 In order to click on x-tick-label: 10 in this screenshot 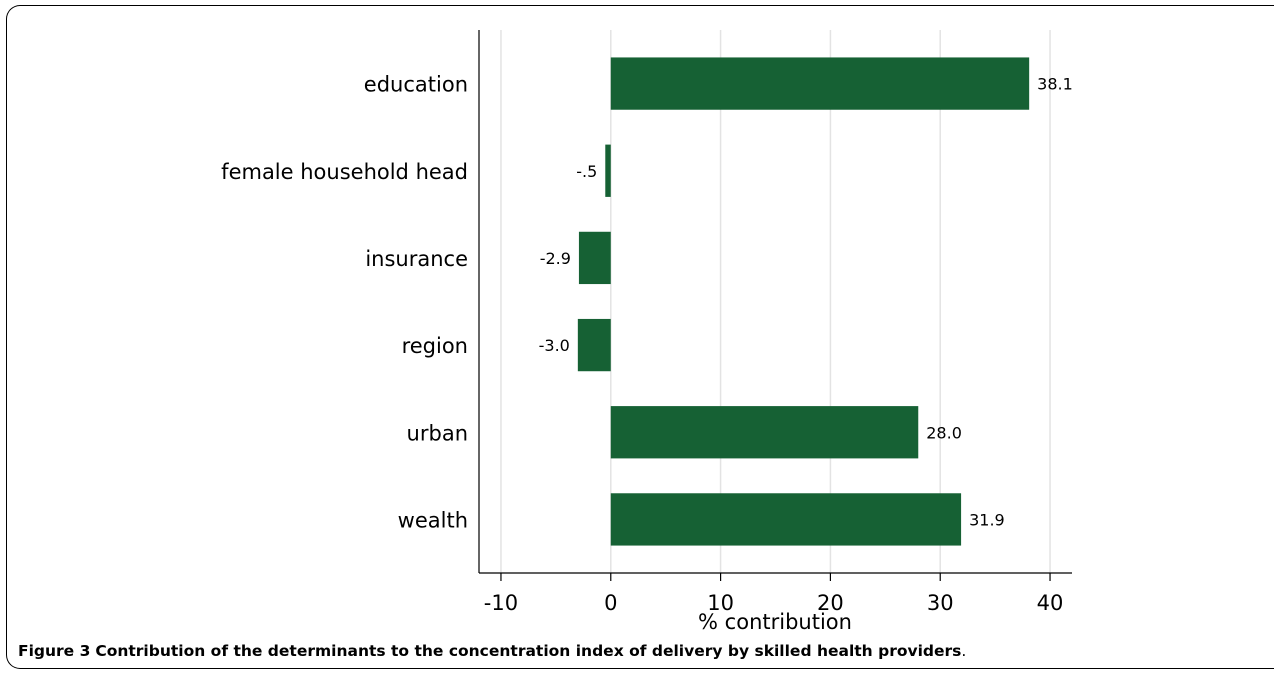, I will do `click(720, 603)`.